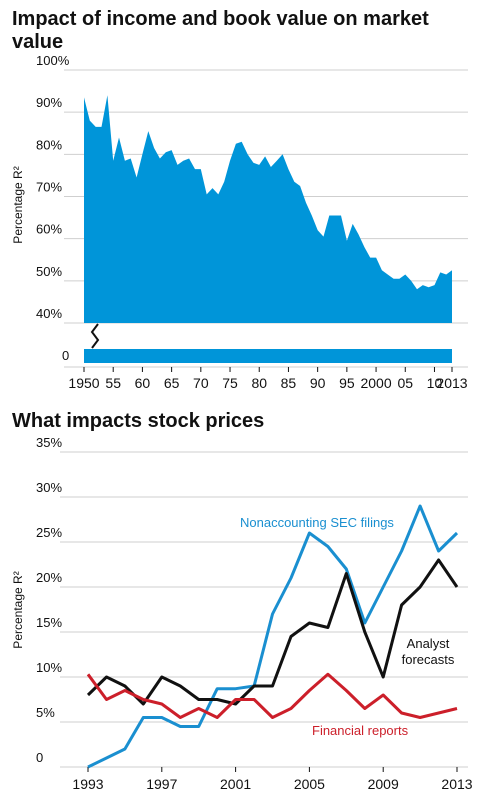 This screenshot has width=480, height=804. What do you see at coordinates (375, 383) in the screenshot?
I see `x-tick-label: 2000` at bounding box center [375, 383].